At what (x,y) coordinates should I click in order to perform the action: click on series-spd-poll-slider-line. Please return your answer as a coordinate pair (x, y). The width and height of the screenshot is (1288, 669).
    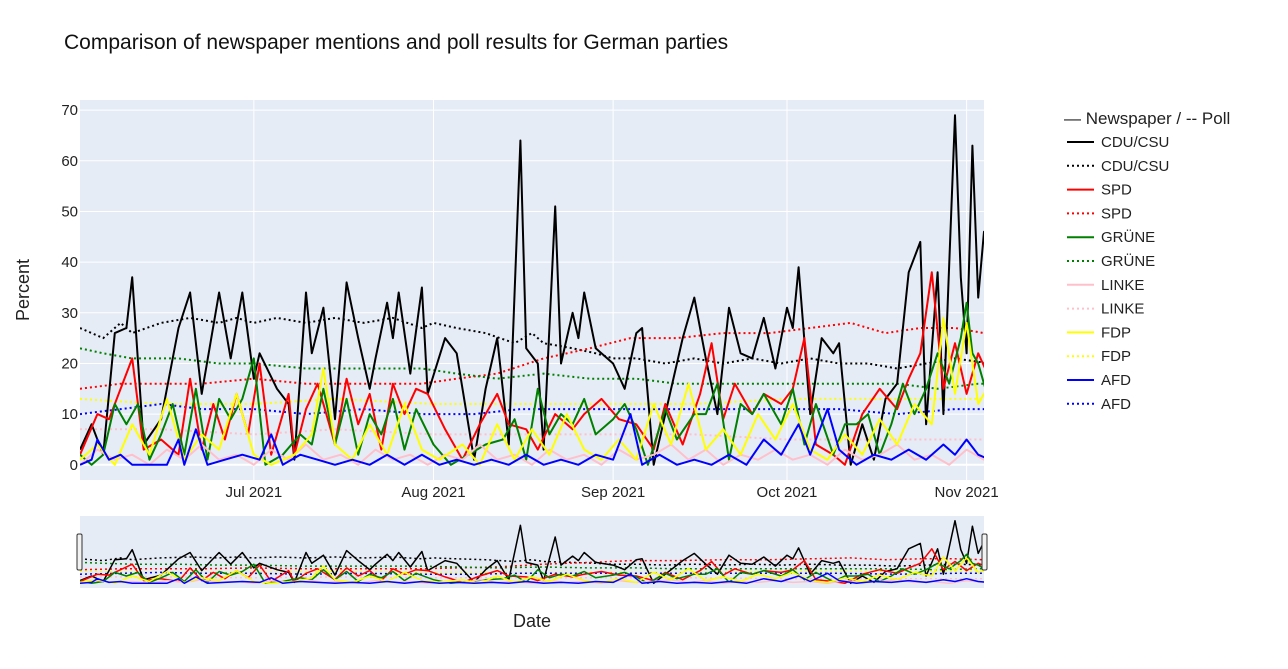
    Looking at the image, I should click on (532, 564).